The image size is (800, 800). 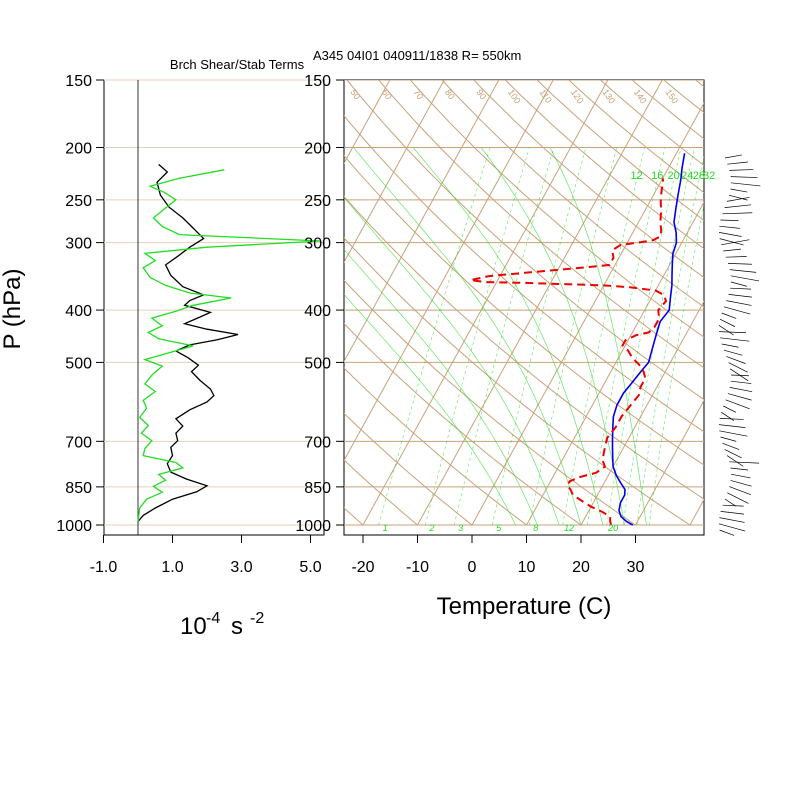 I want to click on skewt-x-tick-label-20: 20, so click(x=581, y=567).